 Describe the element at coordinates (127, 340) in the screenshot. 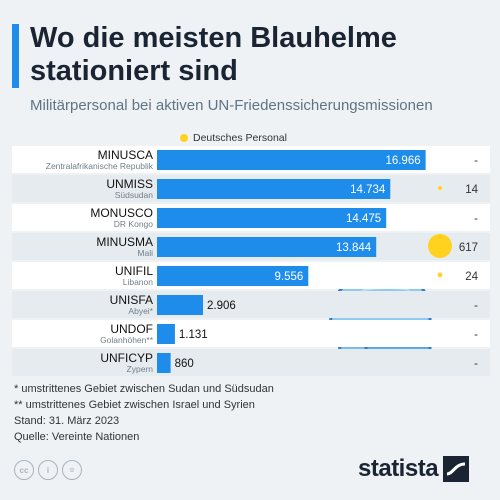

I see `location-label: Golanhöhen**` at that location.